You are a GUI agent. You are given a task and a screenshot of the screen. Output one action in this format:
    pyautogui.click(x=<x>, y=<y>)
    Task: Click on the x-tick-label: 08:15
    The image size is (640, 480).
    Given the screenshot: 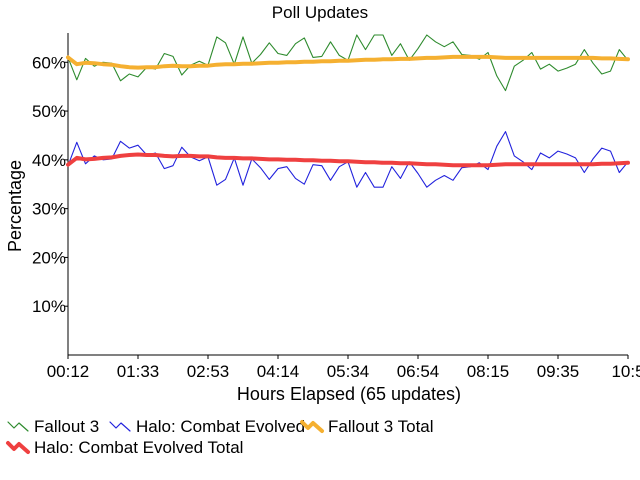 What is the action you would take?
    pyautogui.click(x=488, y=371)
    